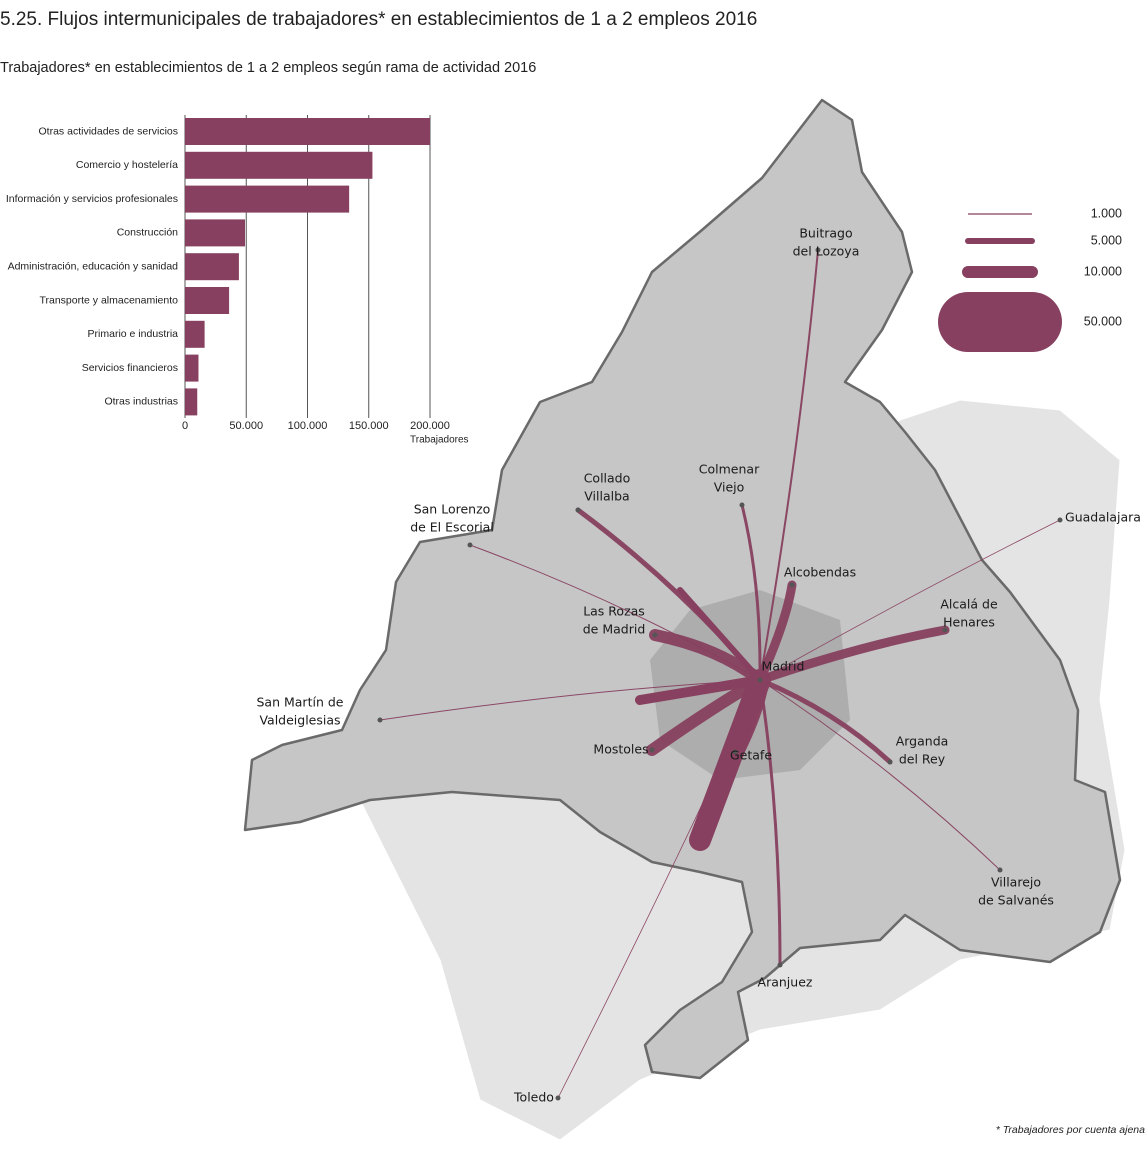  Describe the element at coordinates (922, 759) in the screenshot. I see `place-label: del Rey` at that location.